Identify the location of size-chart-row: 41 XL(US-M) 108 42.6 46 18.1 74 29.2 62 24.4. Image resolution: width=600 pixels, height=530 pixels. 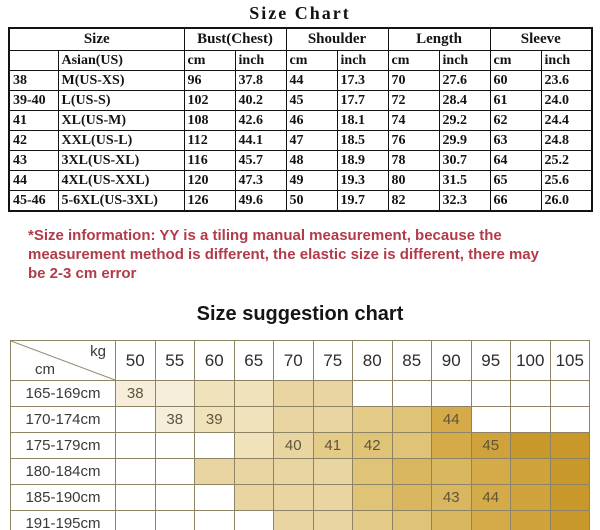
(300, 120).